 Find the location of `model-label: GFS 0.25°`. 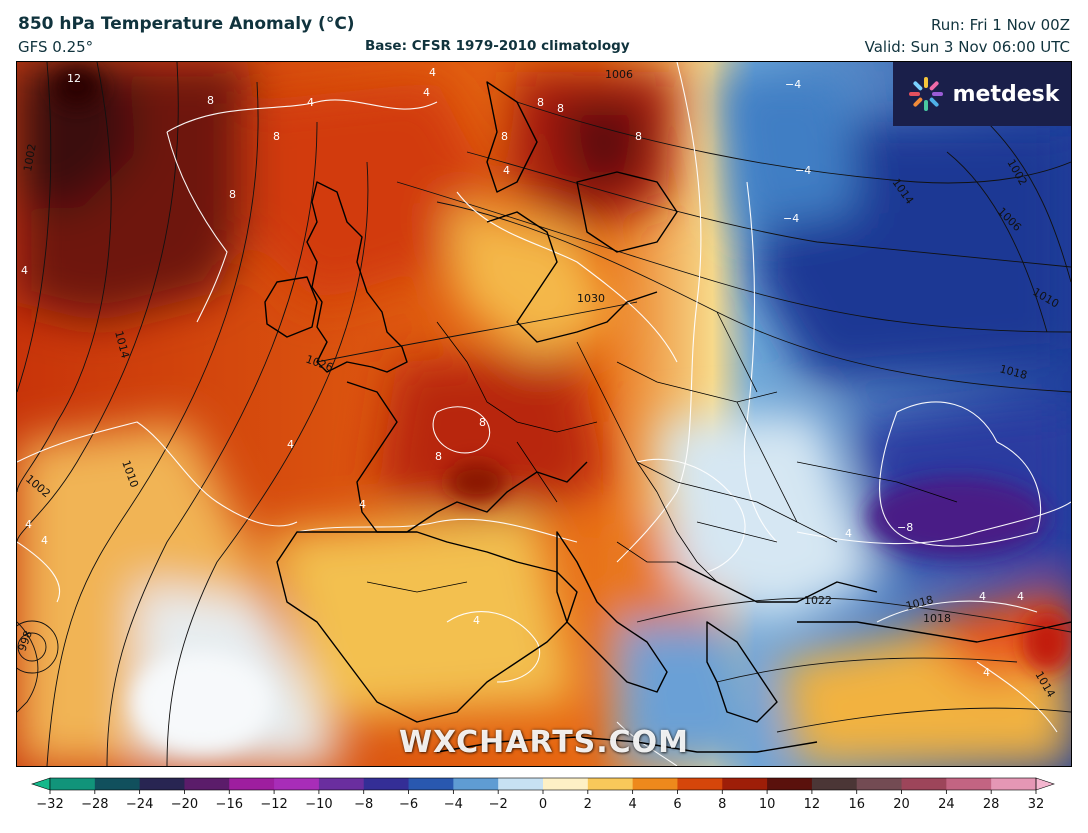

model-label: GFS 0.25° is located at coordinates (56, 47).